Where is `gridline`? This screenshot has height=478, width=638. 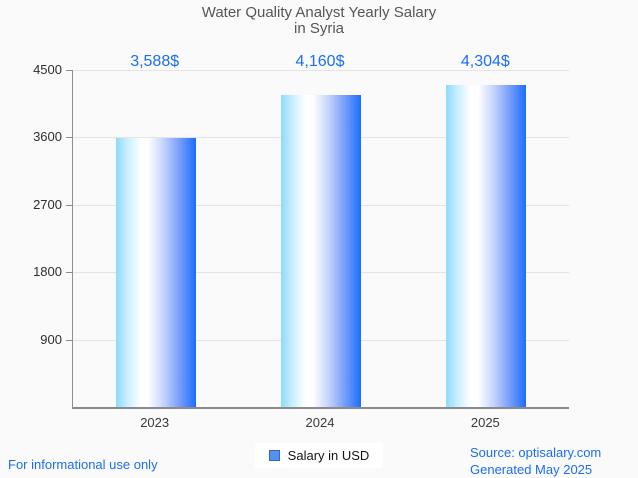
gridline is located at coordinates (321, 70).